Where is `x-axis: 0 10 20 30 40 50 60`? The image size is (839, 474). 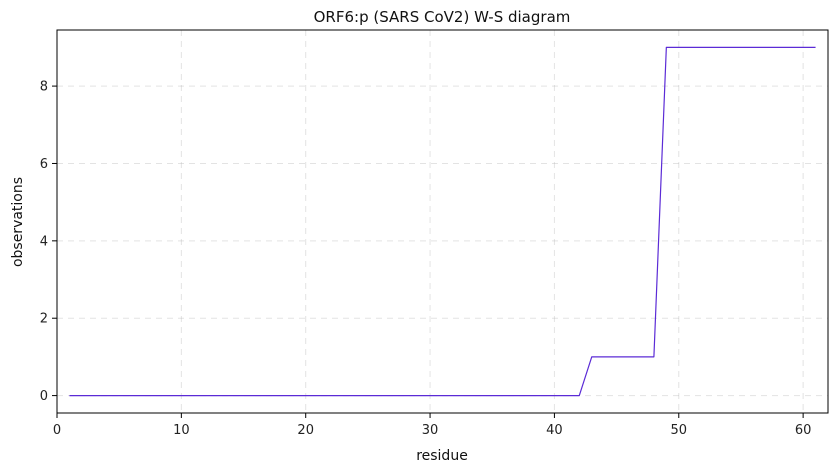
x-axis: 0 10 20 30 40 50 60 is located at coordinates (432, 425).